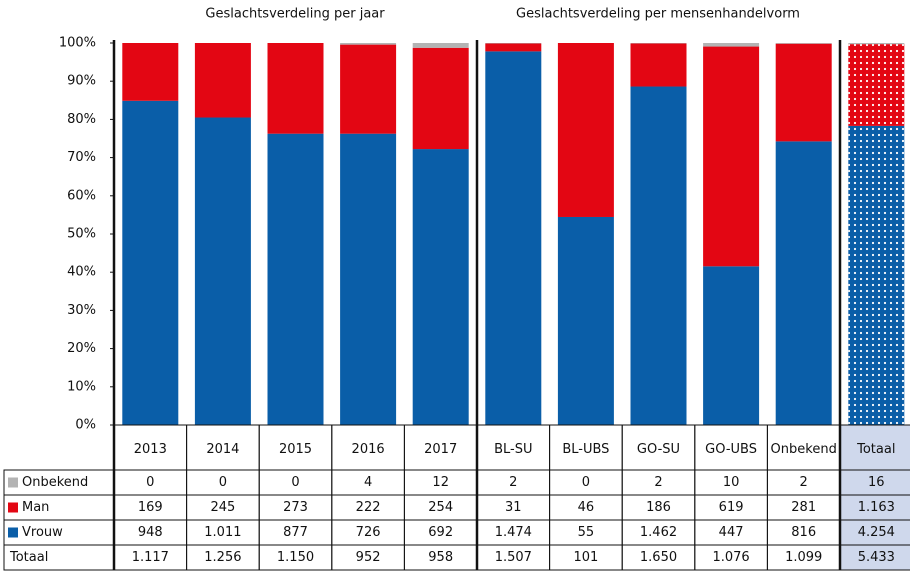 This screenshot has height=583, width=910. Describe the element at coordinates (658, 449) in the screenshot. I see `x-tick-label: GO-SU` at that location.